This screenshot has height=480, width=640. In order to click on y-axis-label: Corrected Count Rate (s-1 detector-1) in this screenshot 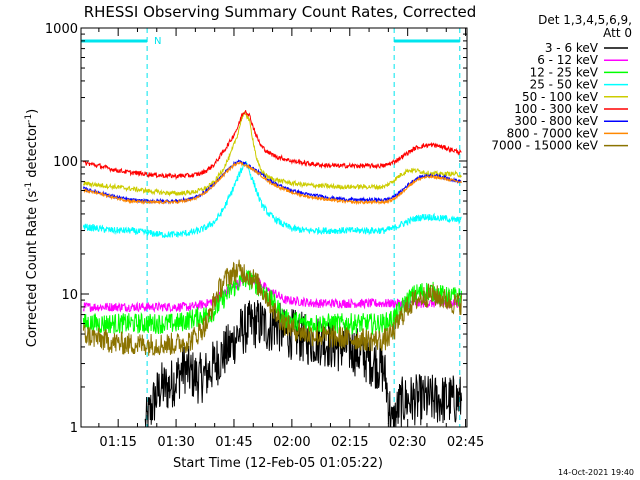, I will do `click(32, 228)`.